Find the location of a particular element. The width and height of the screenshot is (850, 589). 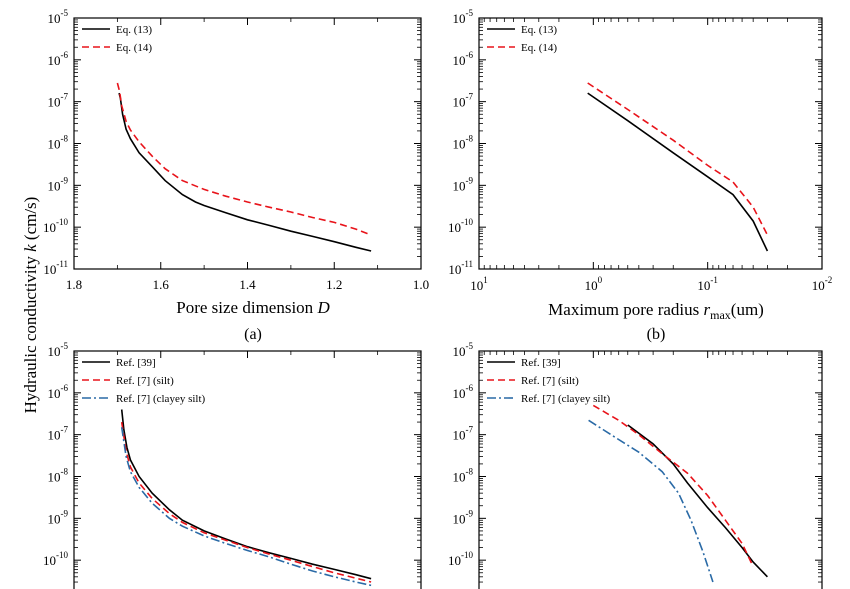

panel-d-y-tick-label: 10⁻⁹ is located at coordinates (463, 517).